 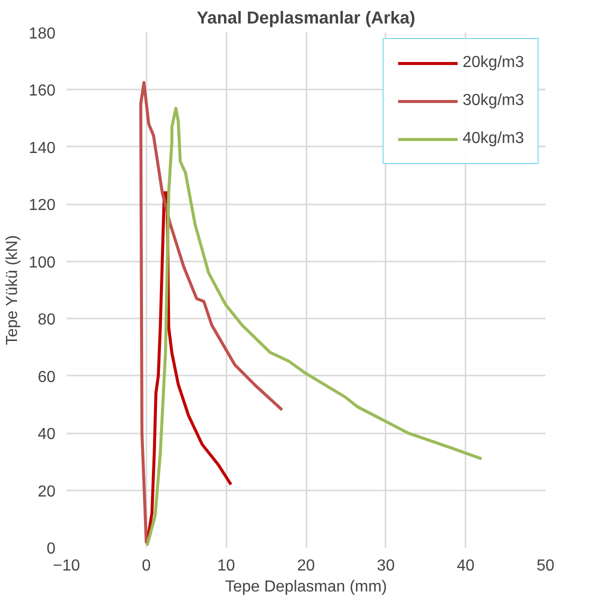 What do you see at coordinates (47, 435) in the screenshot?
I see `y-tick-label: 40` at bounding box center [47, 435].